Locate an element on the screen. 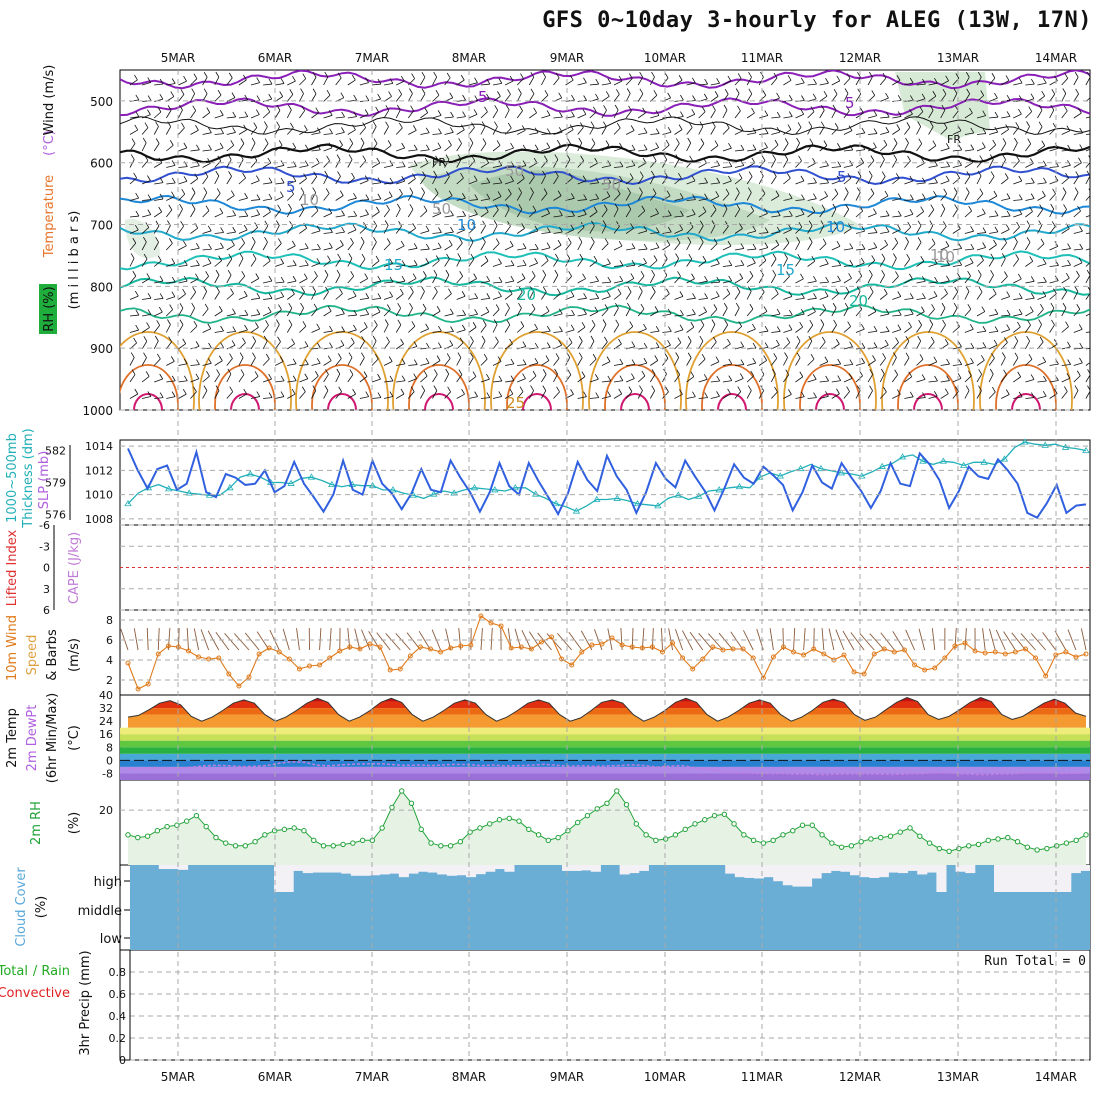  contour-line is located at coordinates (605, 232).